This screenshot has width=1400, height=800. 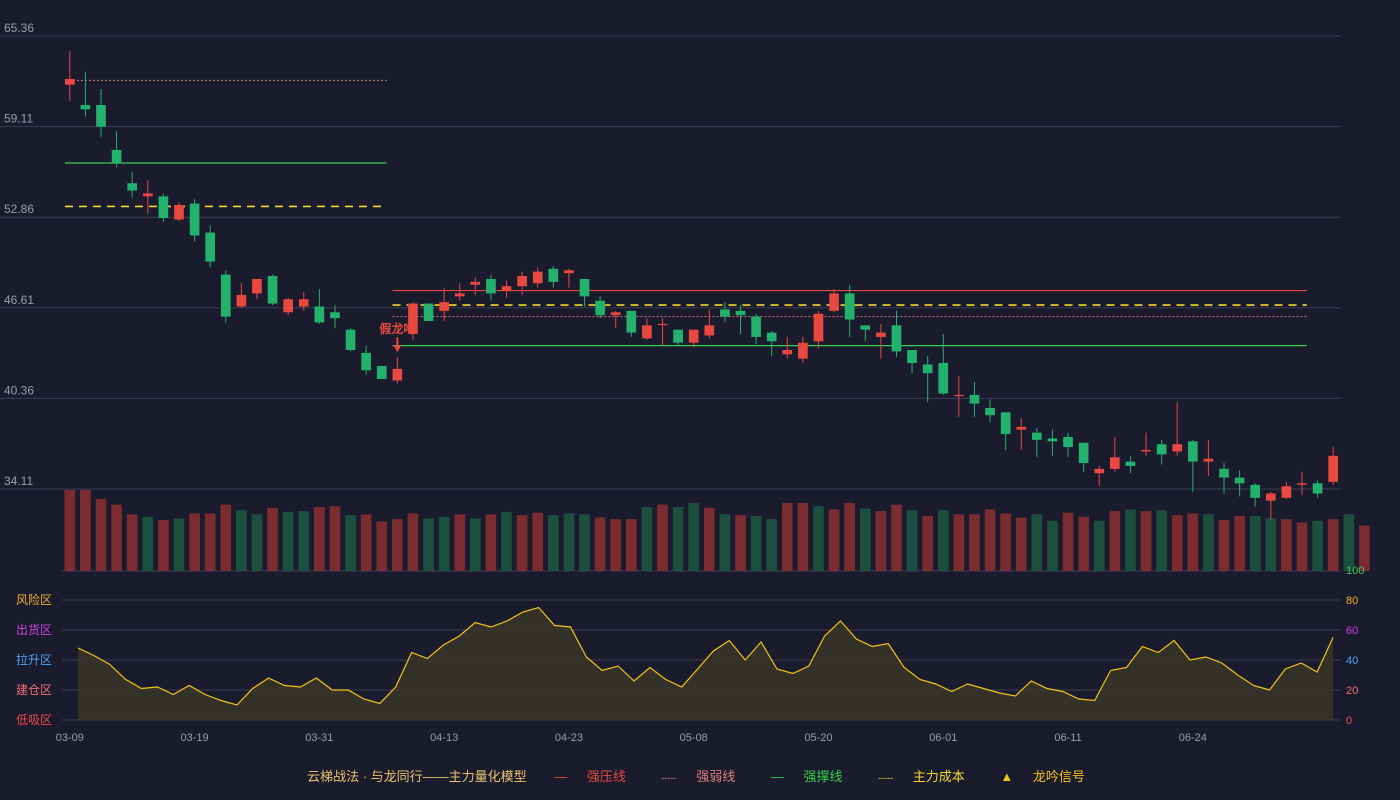 I want to click on x-tick-label: 06-24, so click(x=1193, y=738).